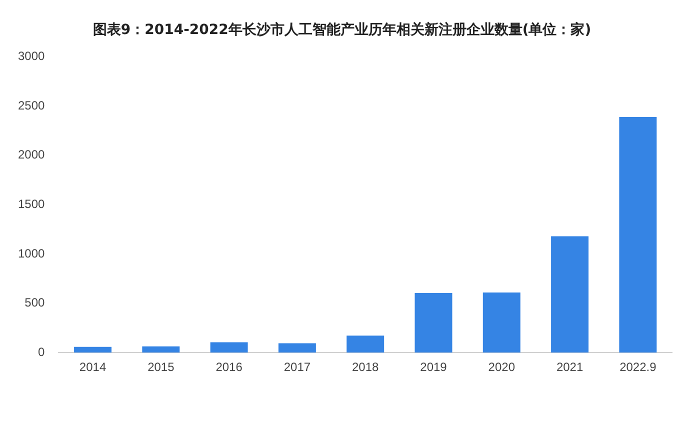 This screenshot has width=700, height=426. Describe the element at coordinates (92, 367) in the screenshot. I see `x-tick-label: 2014` at that location.